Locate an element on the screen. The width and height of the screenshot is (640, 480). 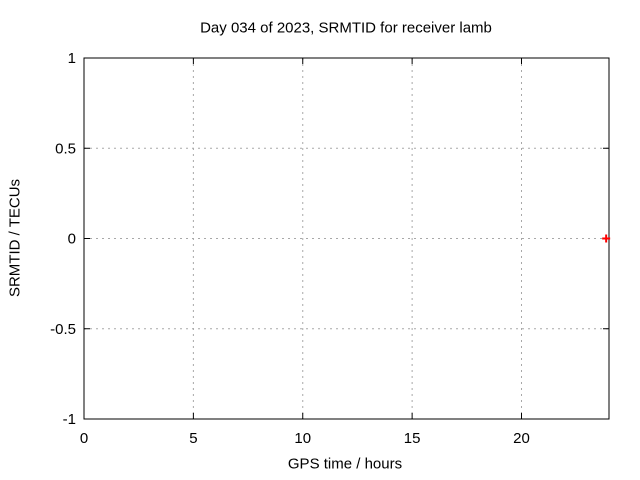
y-tick-label: 0.5 is located at coordinates (65, 148).